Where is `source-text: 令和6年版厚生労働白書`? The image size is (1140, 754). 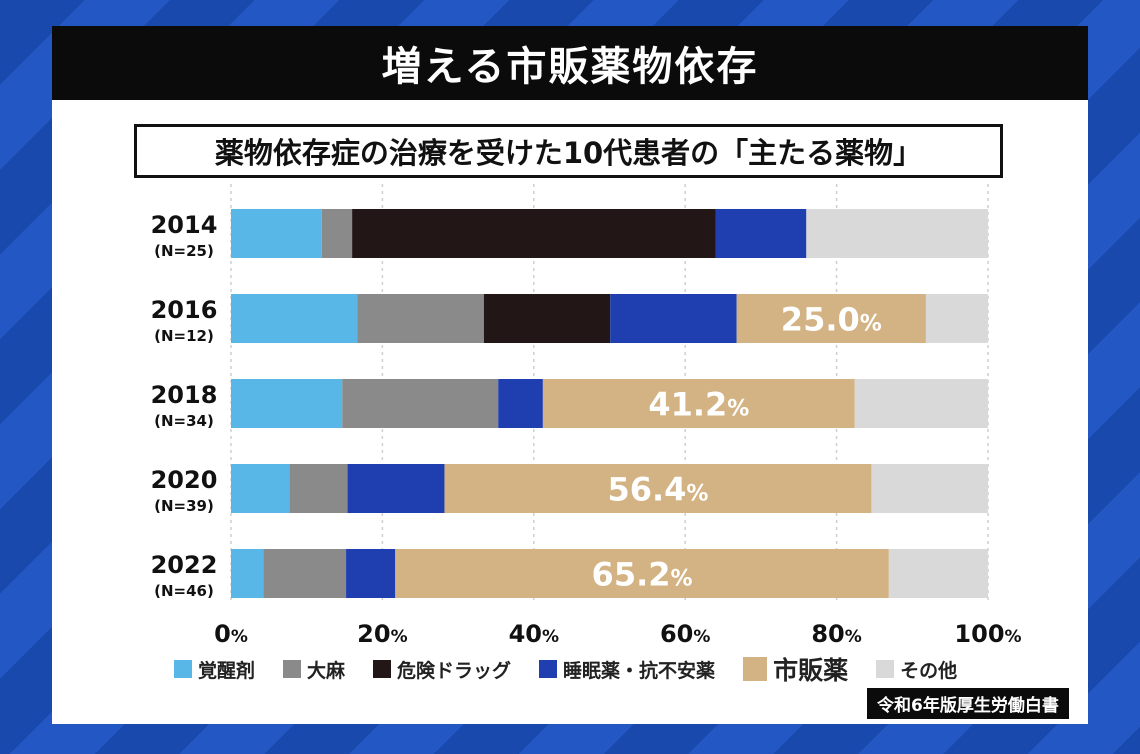
source-text: 令和6年版厚生労働白書 is located at coordinates (968, 706).